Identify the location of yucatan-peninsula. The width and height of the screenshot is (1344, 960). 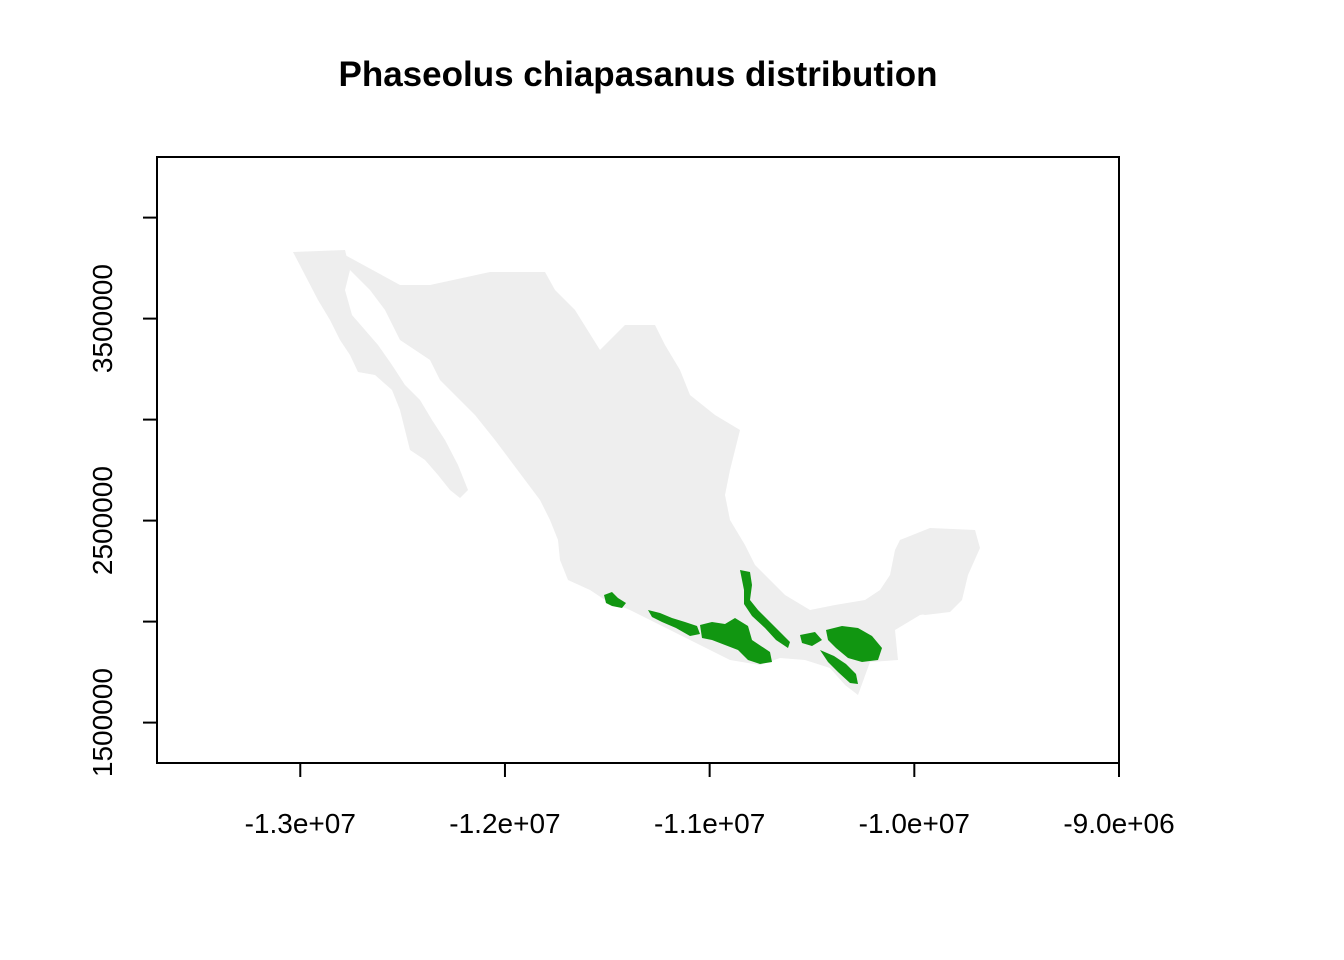
(937, 571).